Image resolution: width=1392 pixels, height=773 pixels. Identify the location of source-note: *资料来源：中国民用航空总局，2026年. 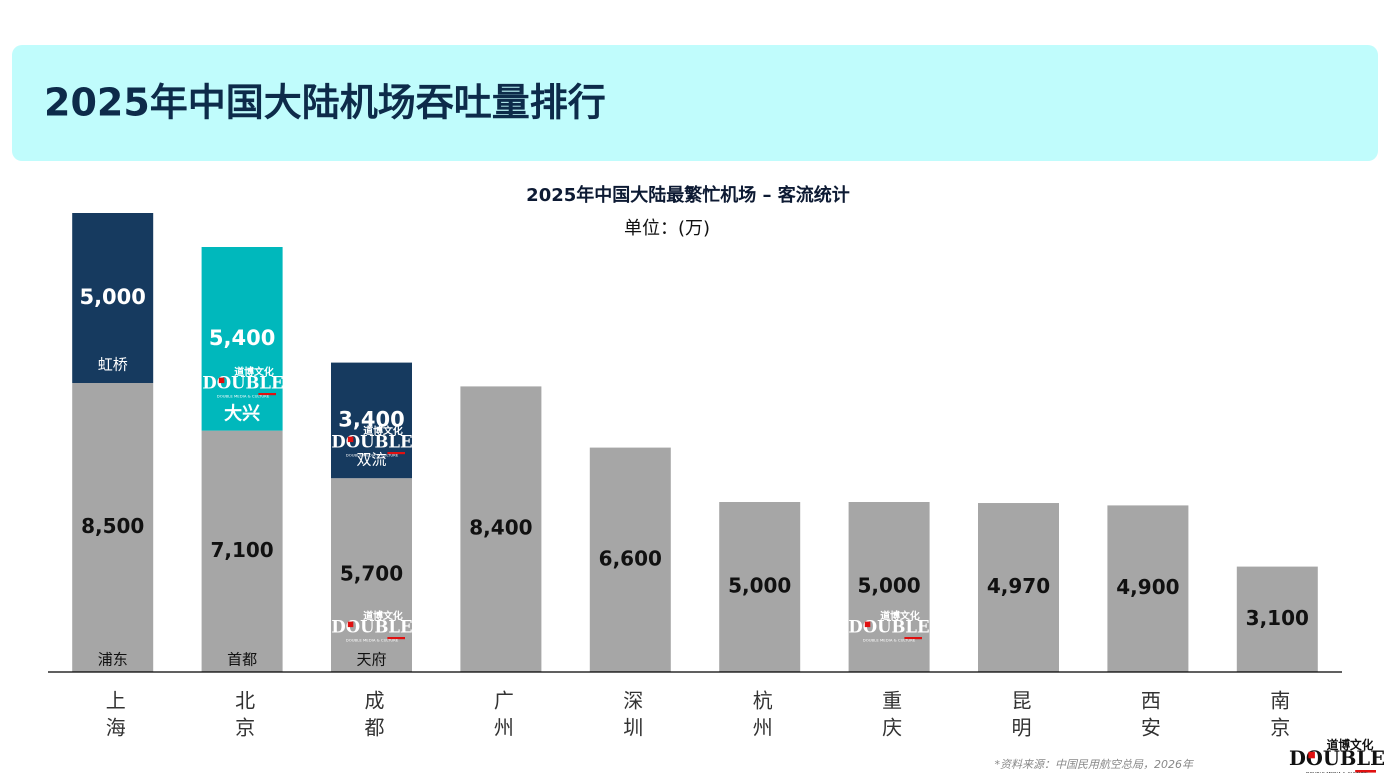
(1094, 764).